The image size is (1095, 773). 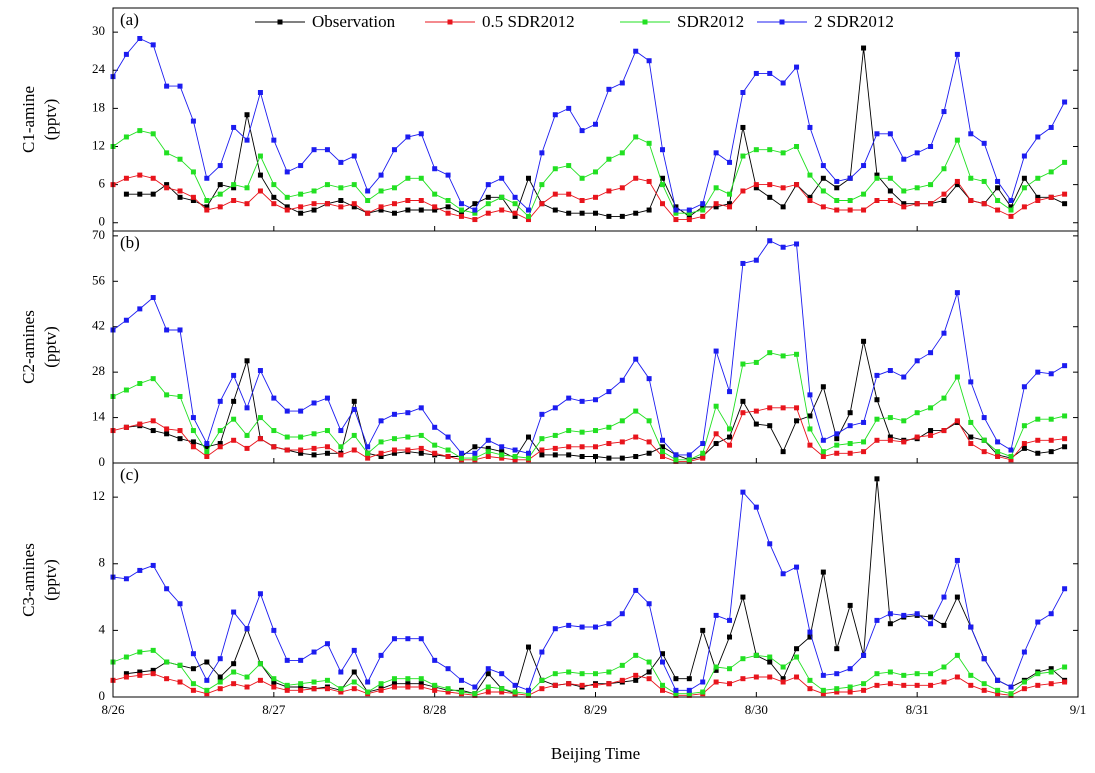 I want to click on x-tick-label: 8/29, so click(x=595, y=709).